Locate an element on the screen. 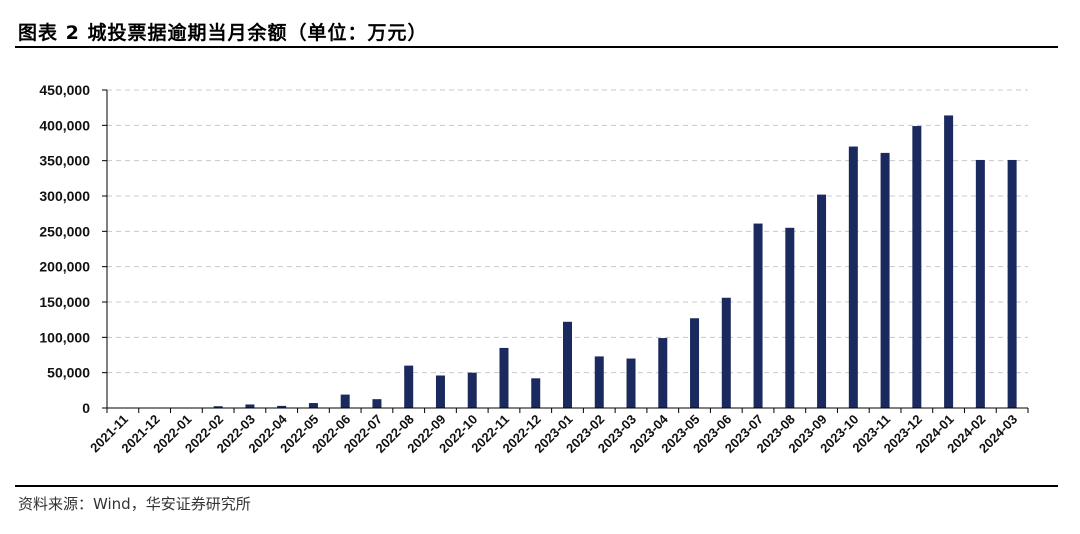 This screenshot has width=1080, height=534. source-note: 资料来源：Wind，华安证券研究所 is located at coordinates (134, 504).